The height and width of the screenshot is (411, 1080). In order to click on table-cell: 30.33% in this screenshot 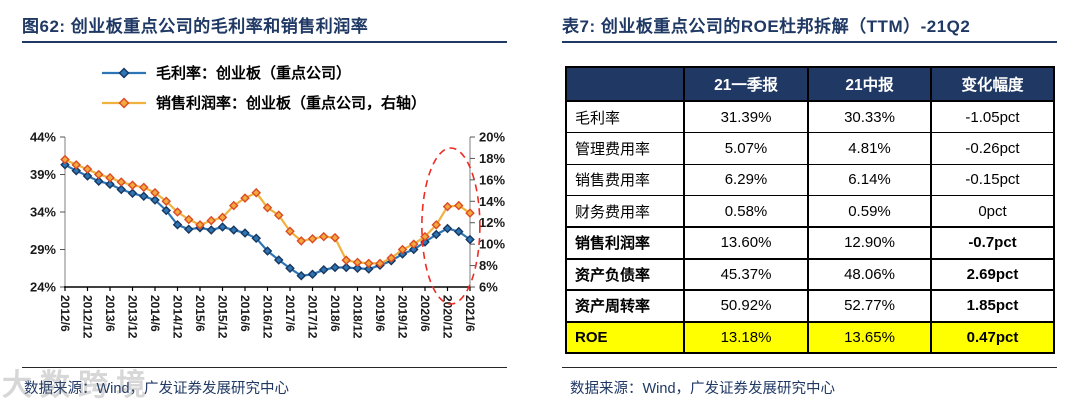, I will do `click(869, 117)`.